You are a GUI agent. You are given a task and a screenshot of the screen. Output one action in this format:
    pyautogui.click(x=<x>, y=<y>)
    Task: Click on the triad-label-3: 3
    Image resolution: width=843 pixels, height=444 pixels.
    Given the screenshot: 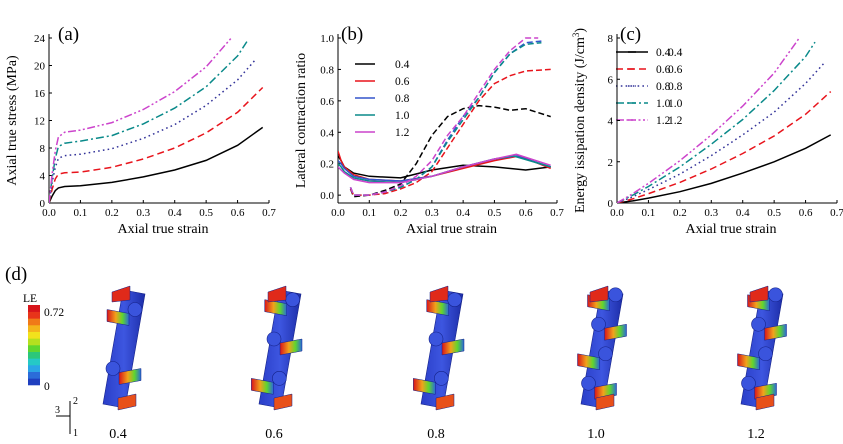 What is the action you would take?
    pyautogui.click(x=57, y=410)
    